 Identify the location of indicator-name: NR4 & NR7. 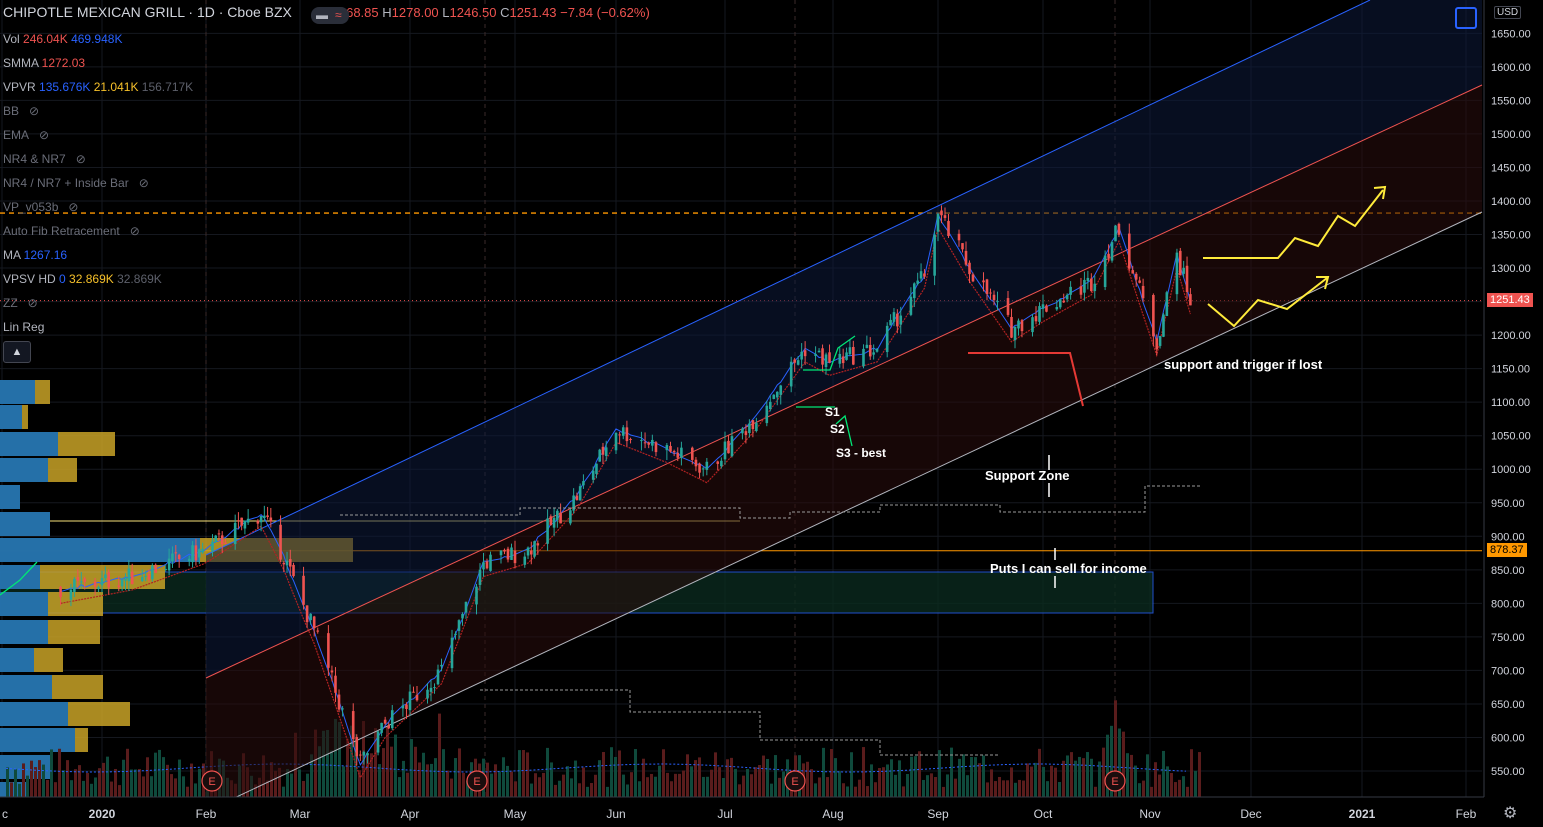
(34, 159).